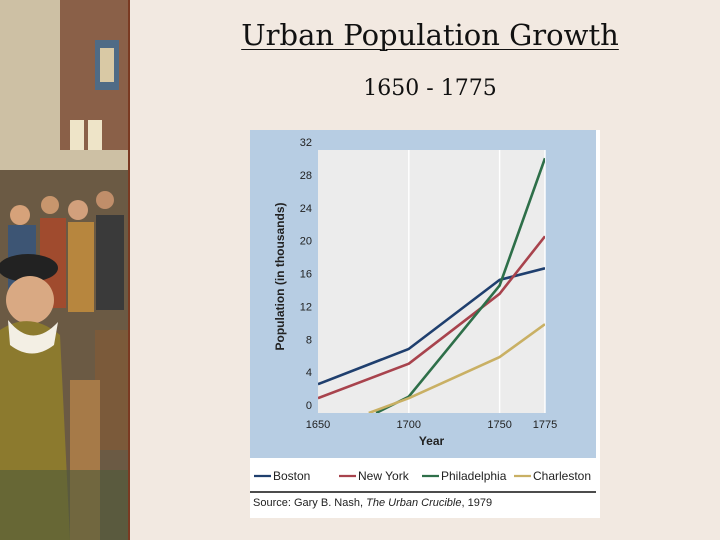  What do you see at coordinates (309, 340) in the screenshot?
I see `y-tick-label: 8` at bounding box center [309, 340].